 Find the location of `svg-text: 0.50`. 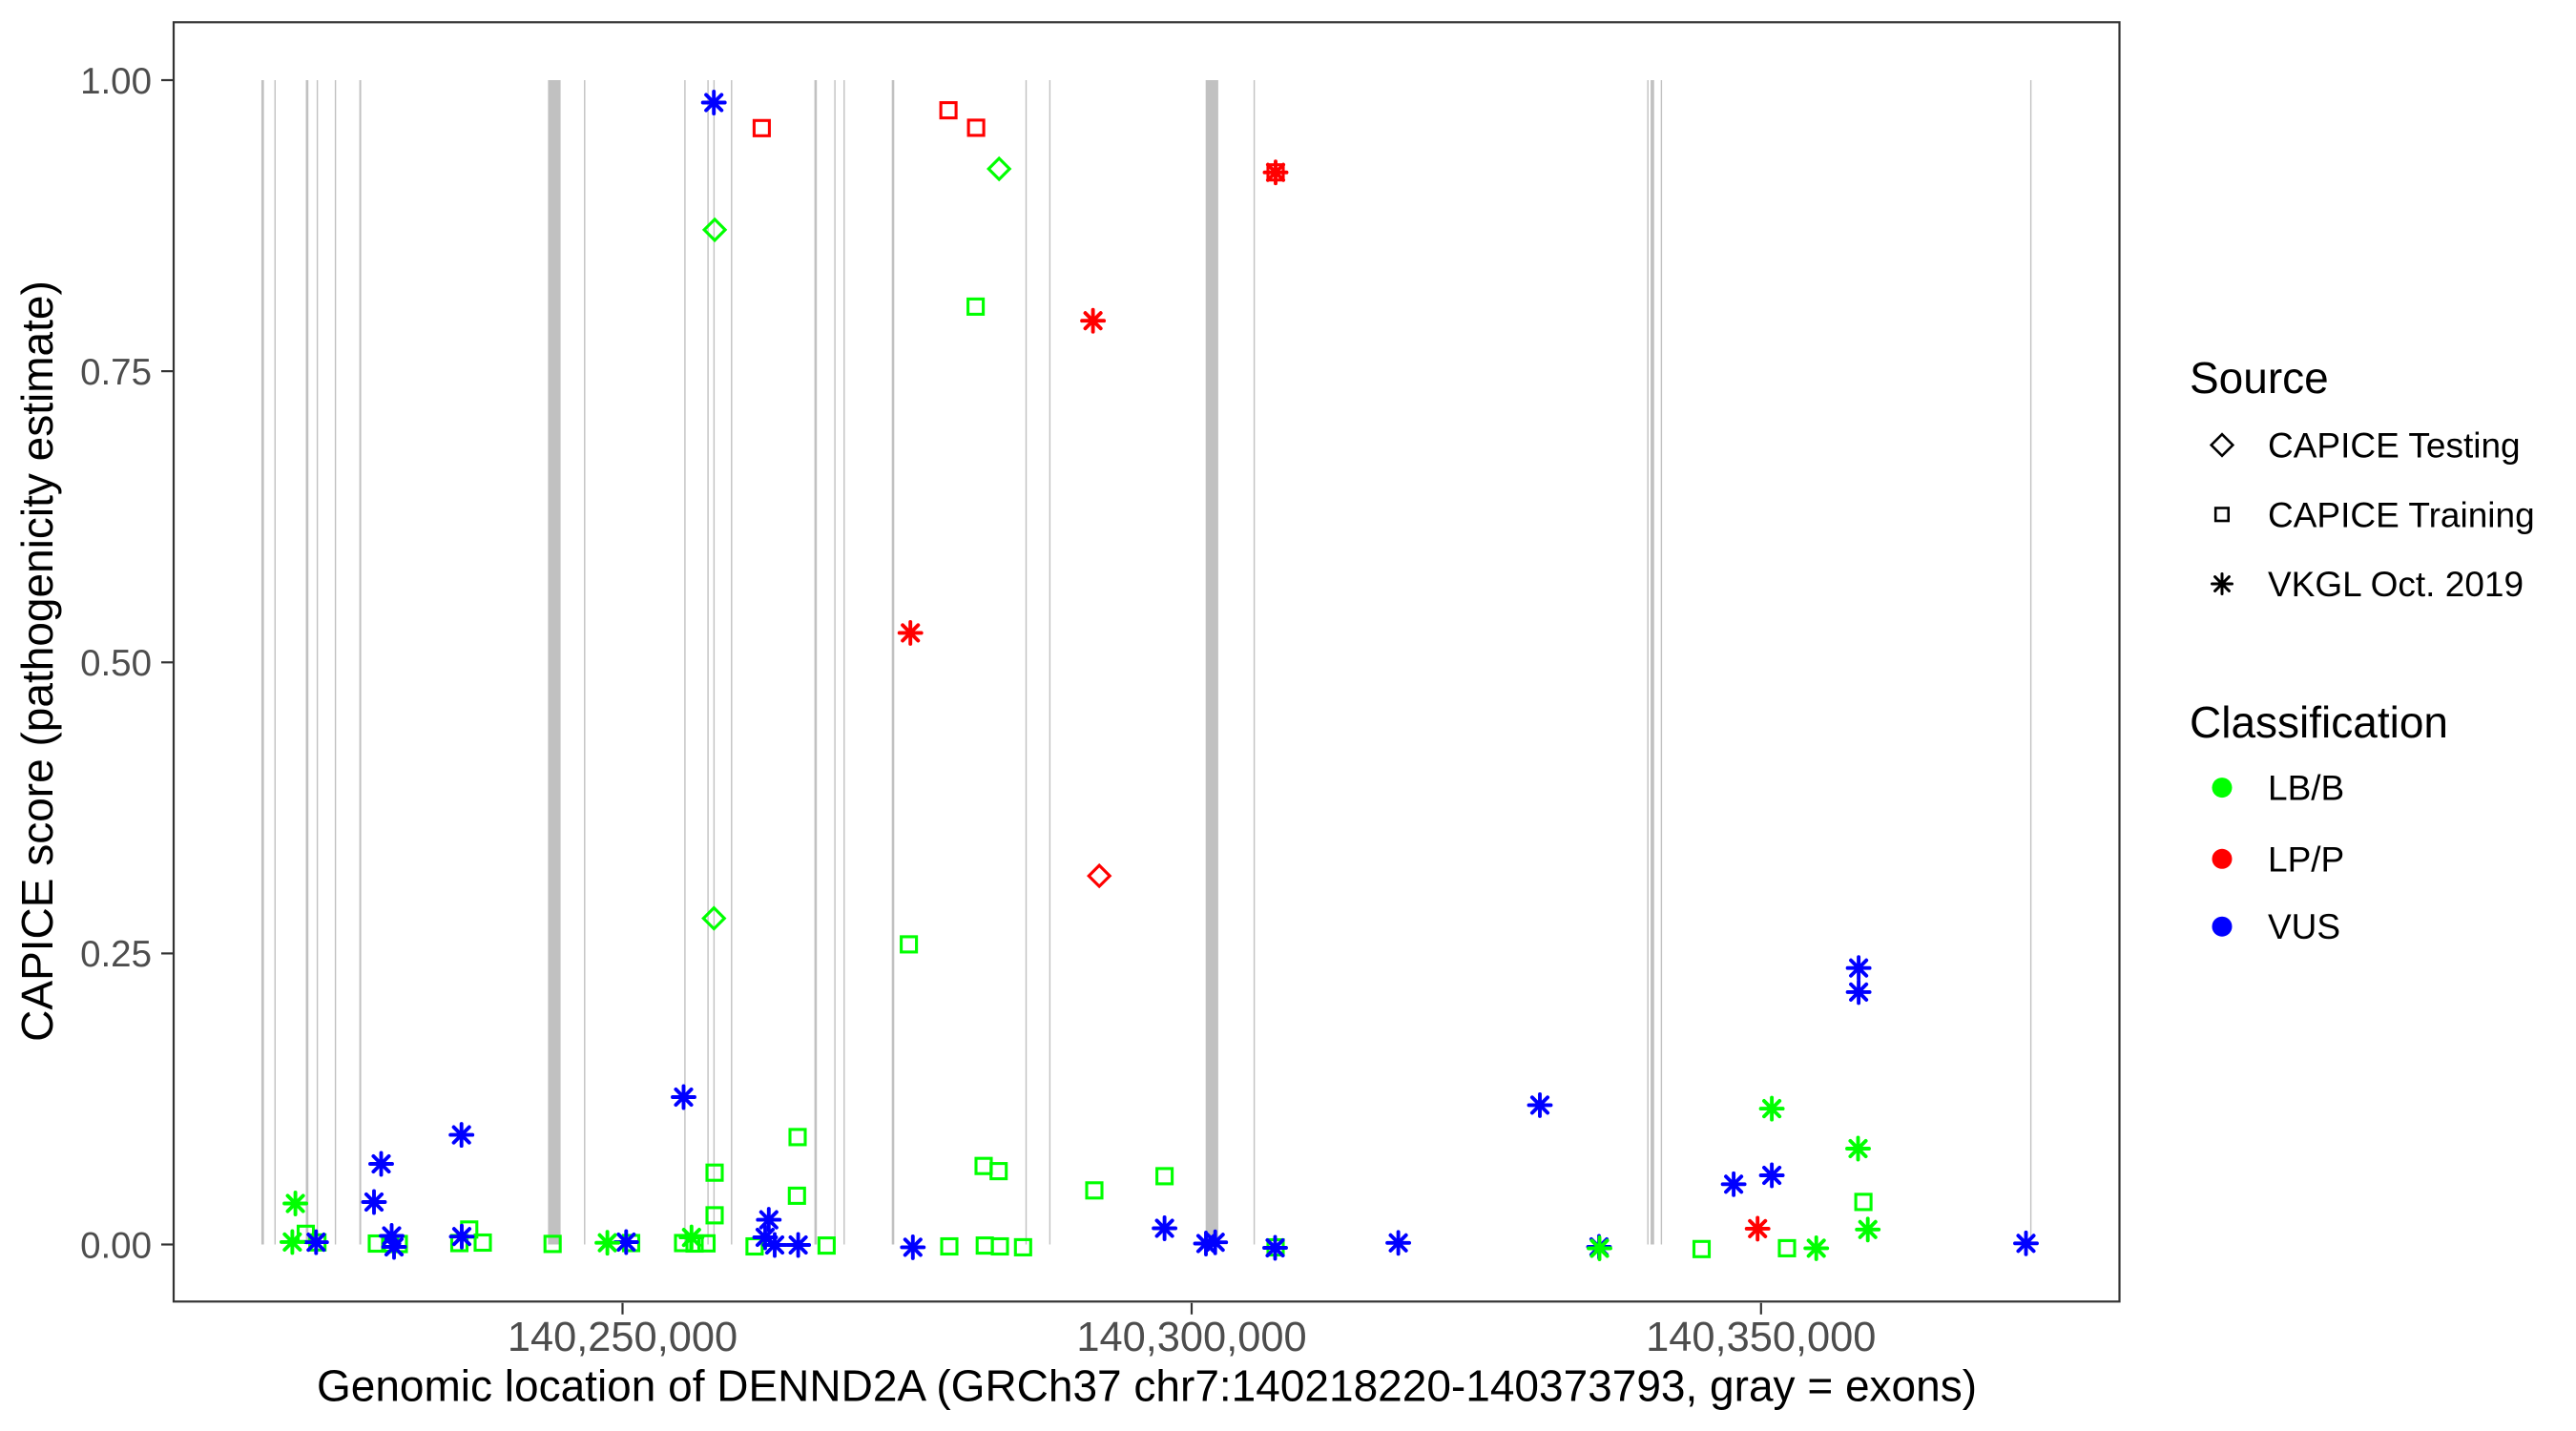

svg-text: 0.50 is located at coordinates (116, 663).